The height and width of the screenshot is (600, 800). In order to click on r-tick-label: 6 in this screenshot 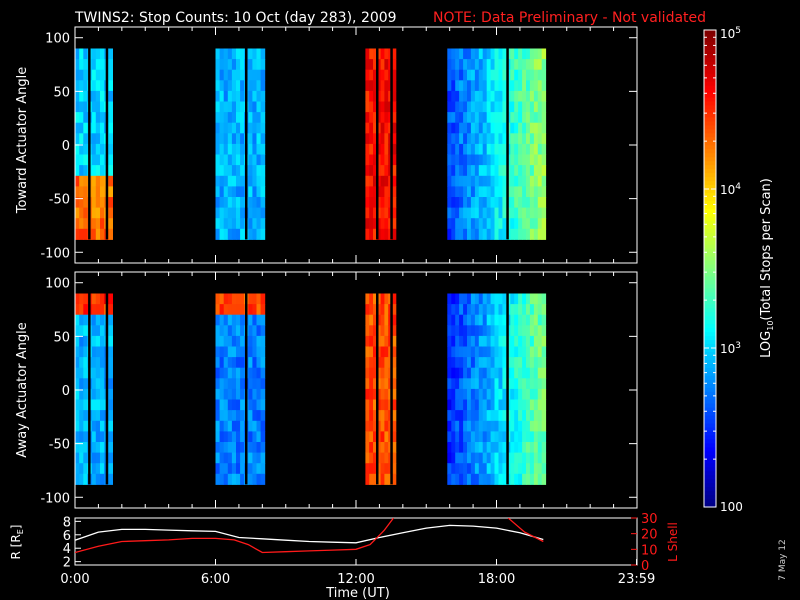, I will do `click(67, 536)`.